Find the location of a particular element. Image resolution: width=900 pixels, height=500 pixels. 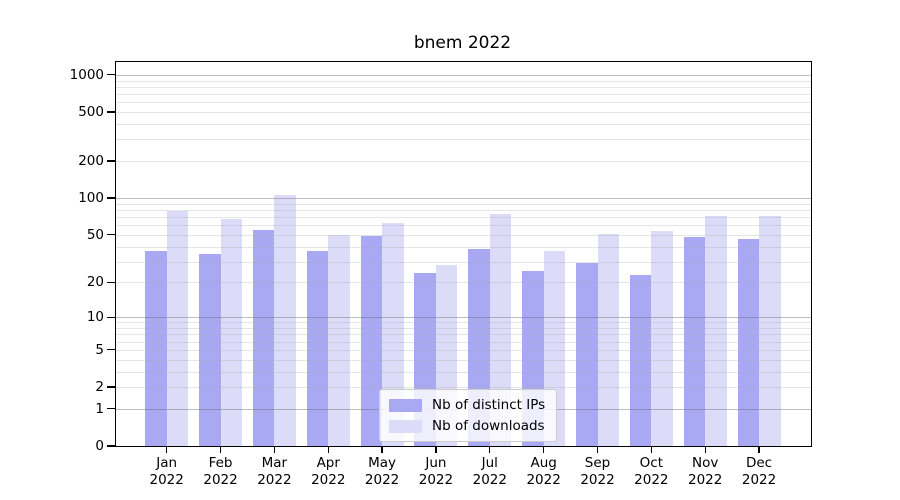

x-axis-label-mar: Mar 2022 is located at coordinates (274, 471).